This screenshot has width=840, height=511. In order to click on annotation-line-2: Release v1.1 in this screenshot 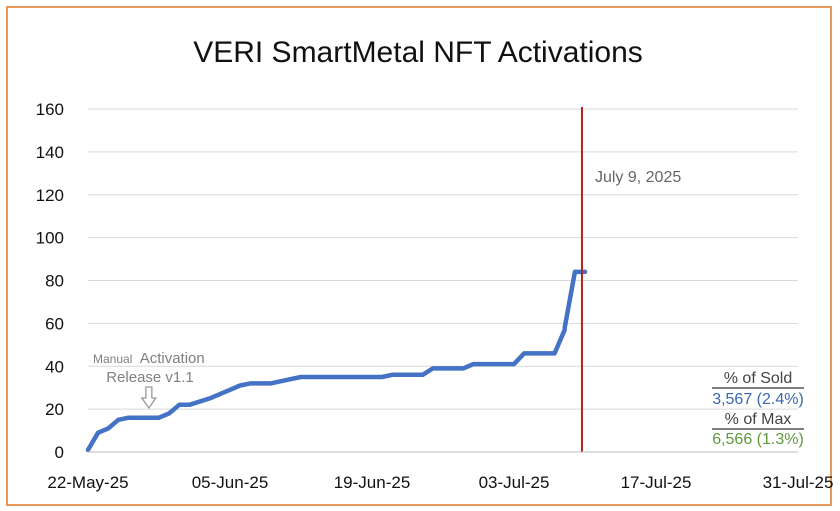, I will do `click(150, 377)`.